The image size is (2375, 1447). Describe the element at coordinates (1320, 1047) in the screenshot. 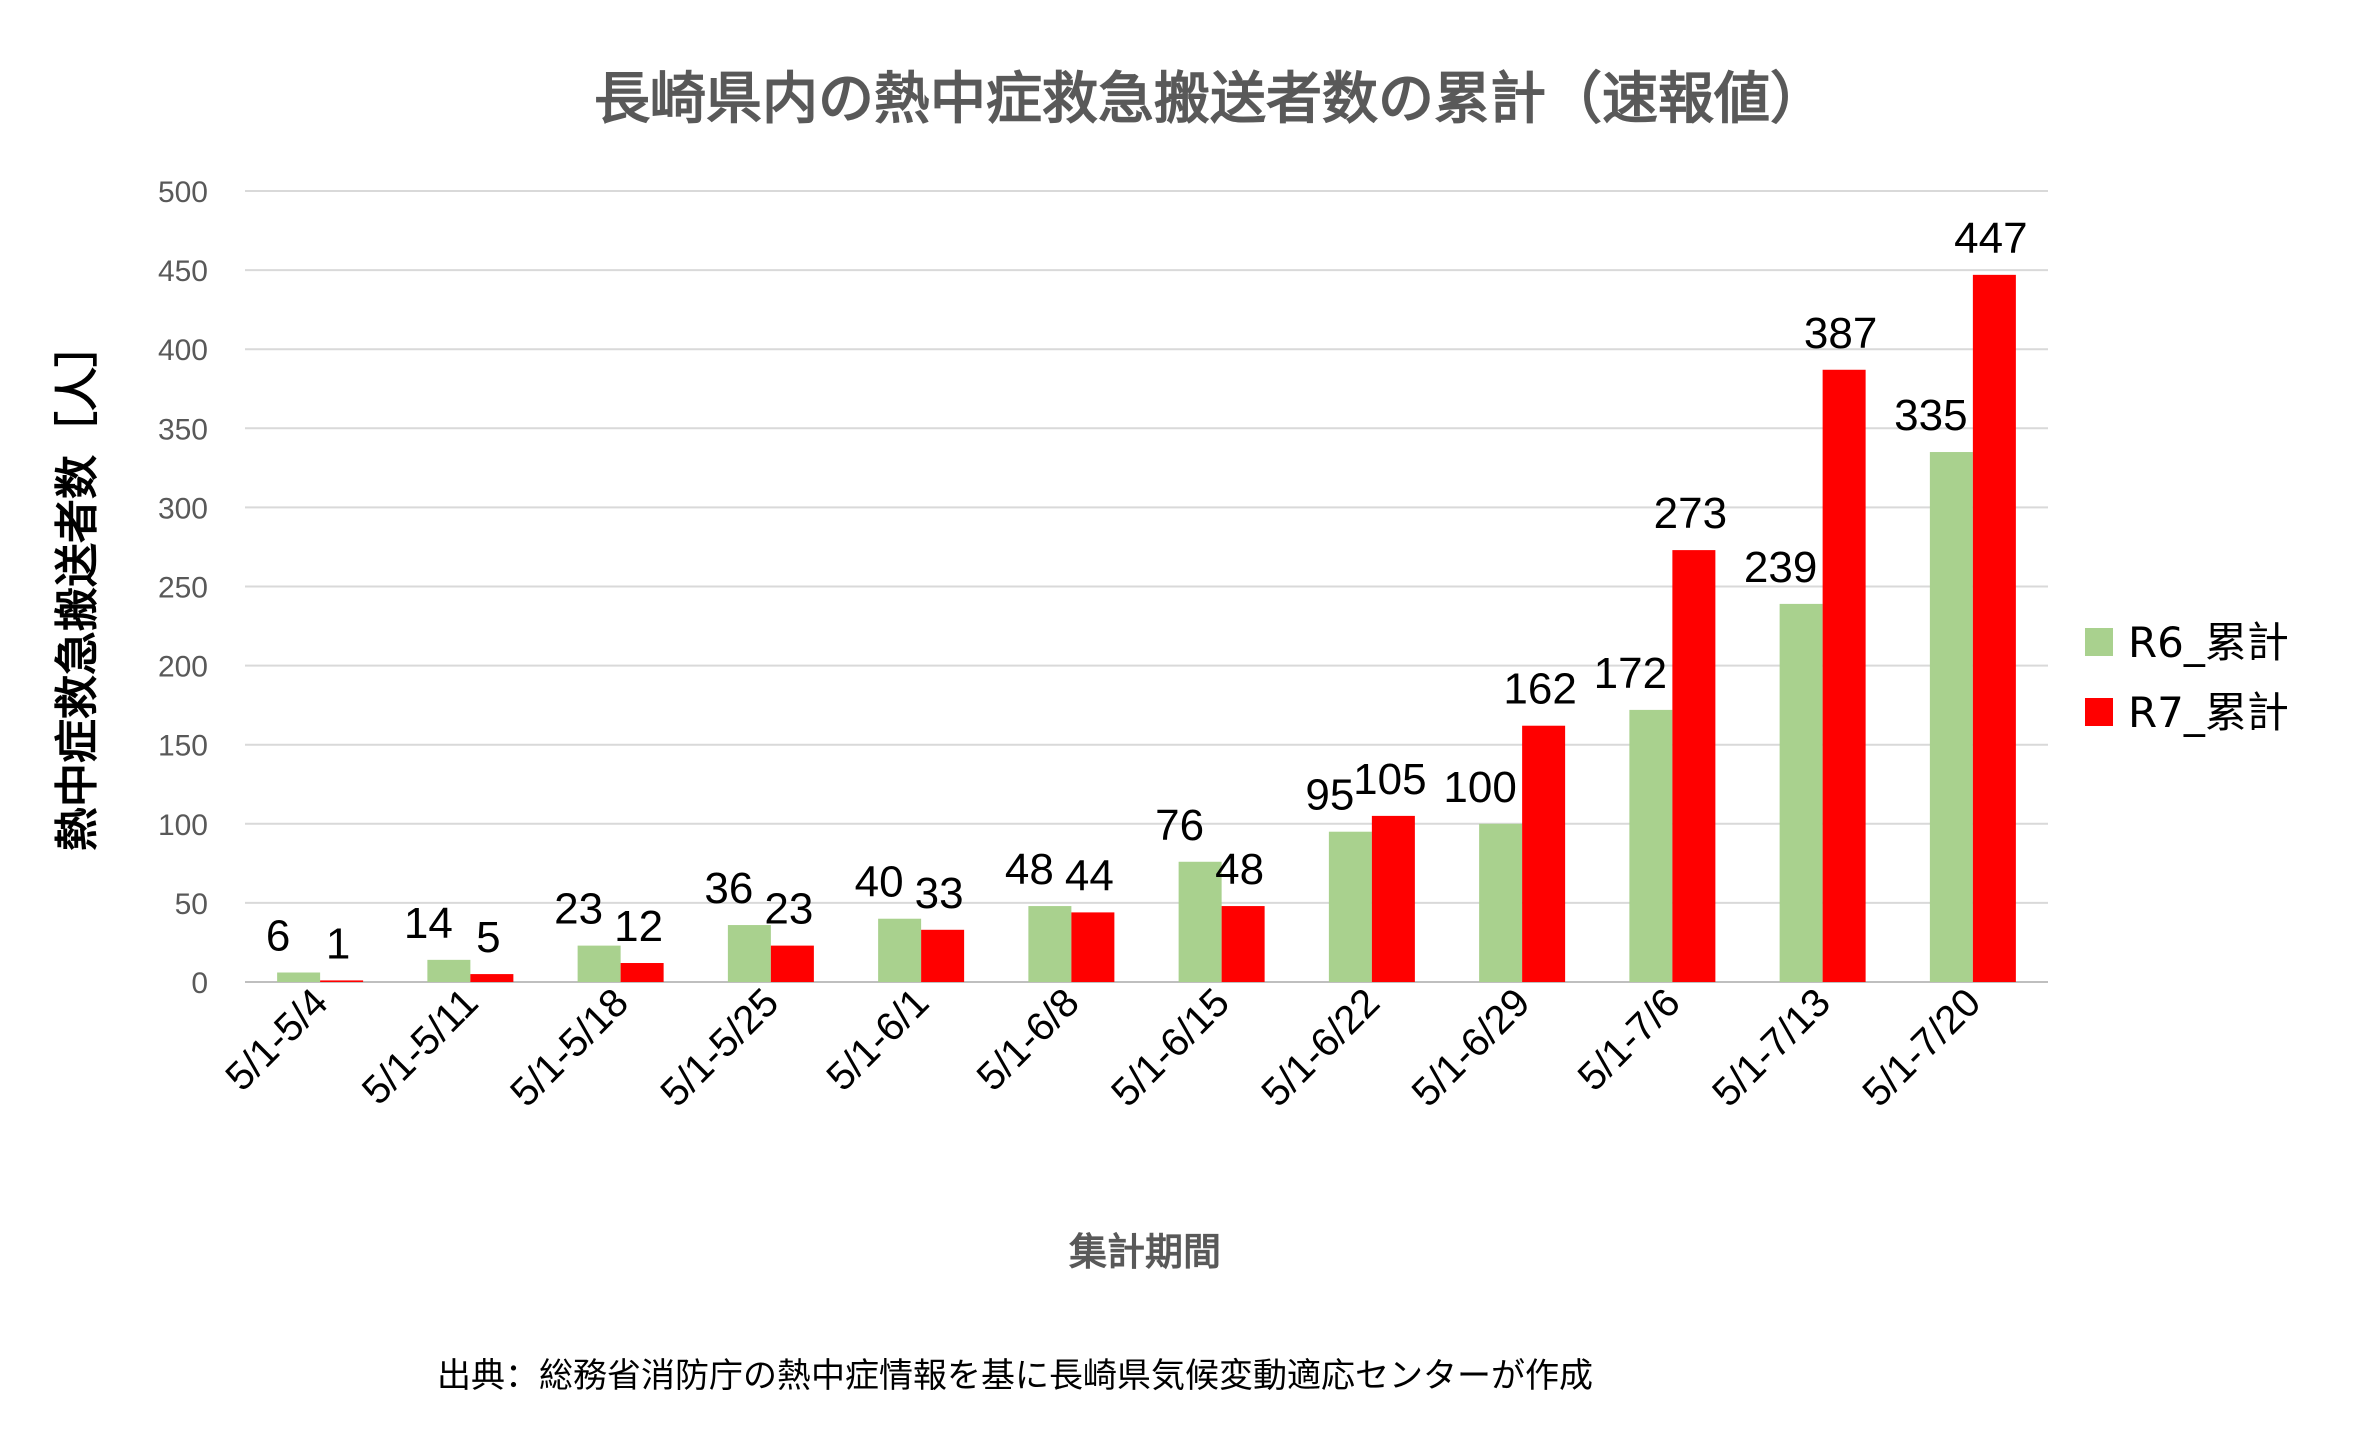

I see `x-tick-label: 5/1-6/22` at that location.